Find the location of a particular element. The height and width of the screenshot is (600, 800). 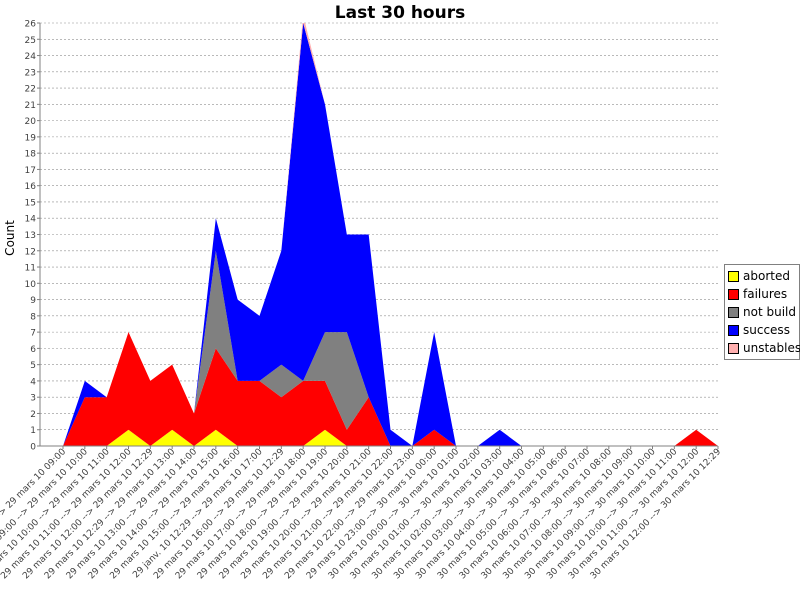

y-tick-label: 23 is located at coordinates (30, 73).